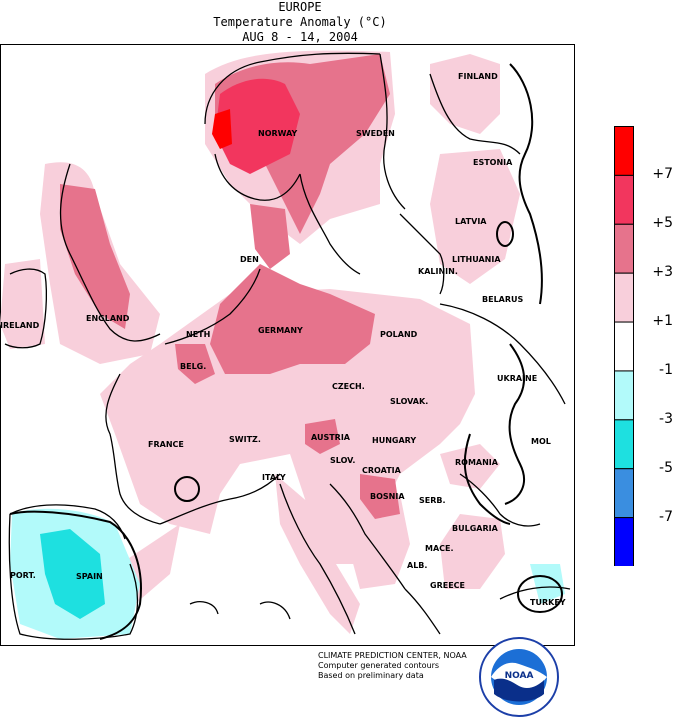 This screenshot has height=723, width=673. I want to click on shade-benelux, so click(195, 364).